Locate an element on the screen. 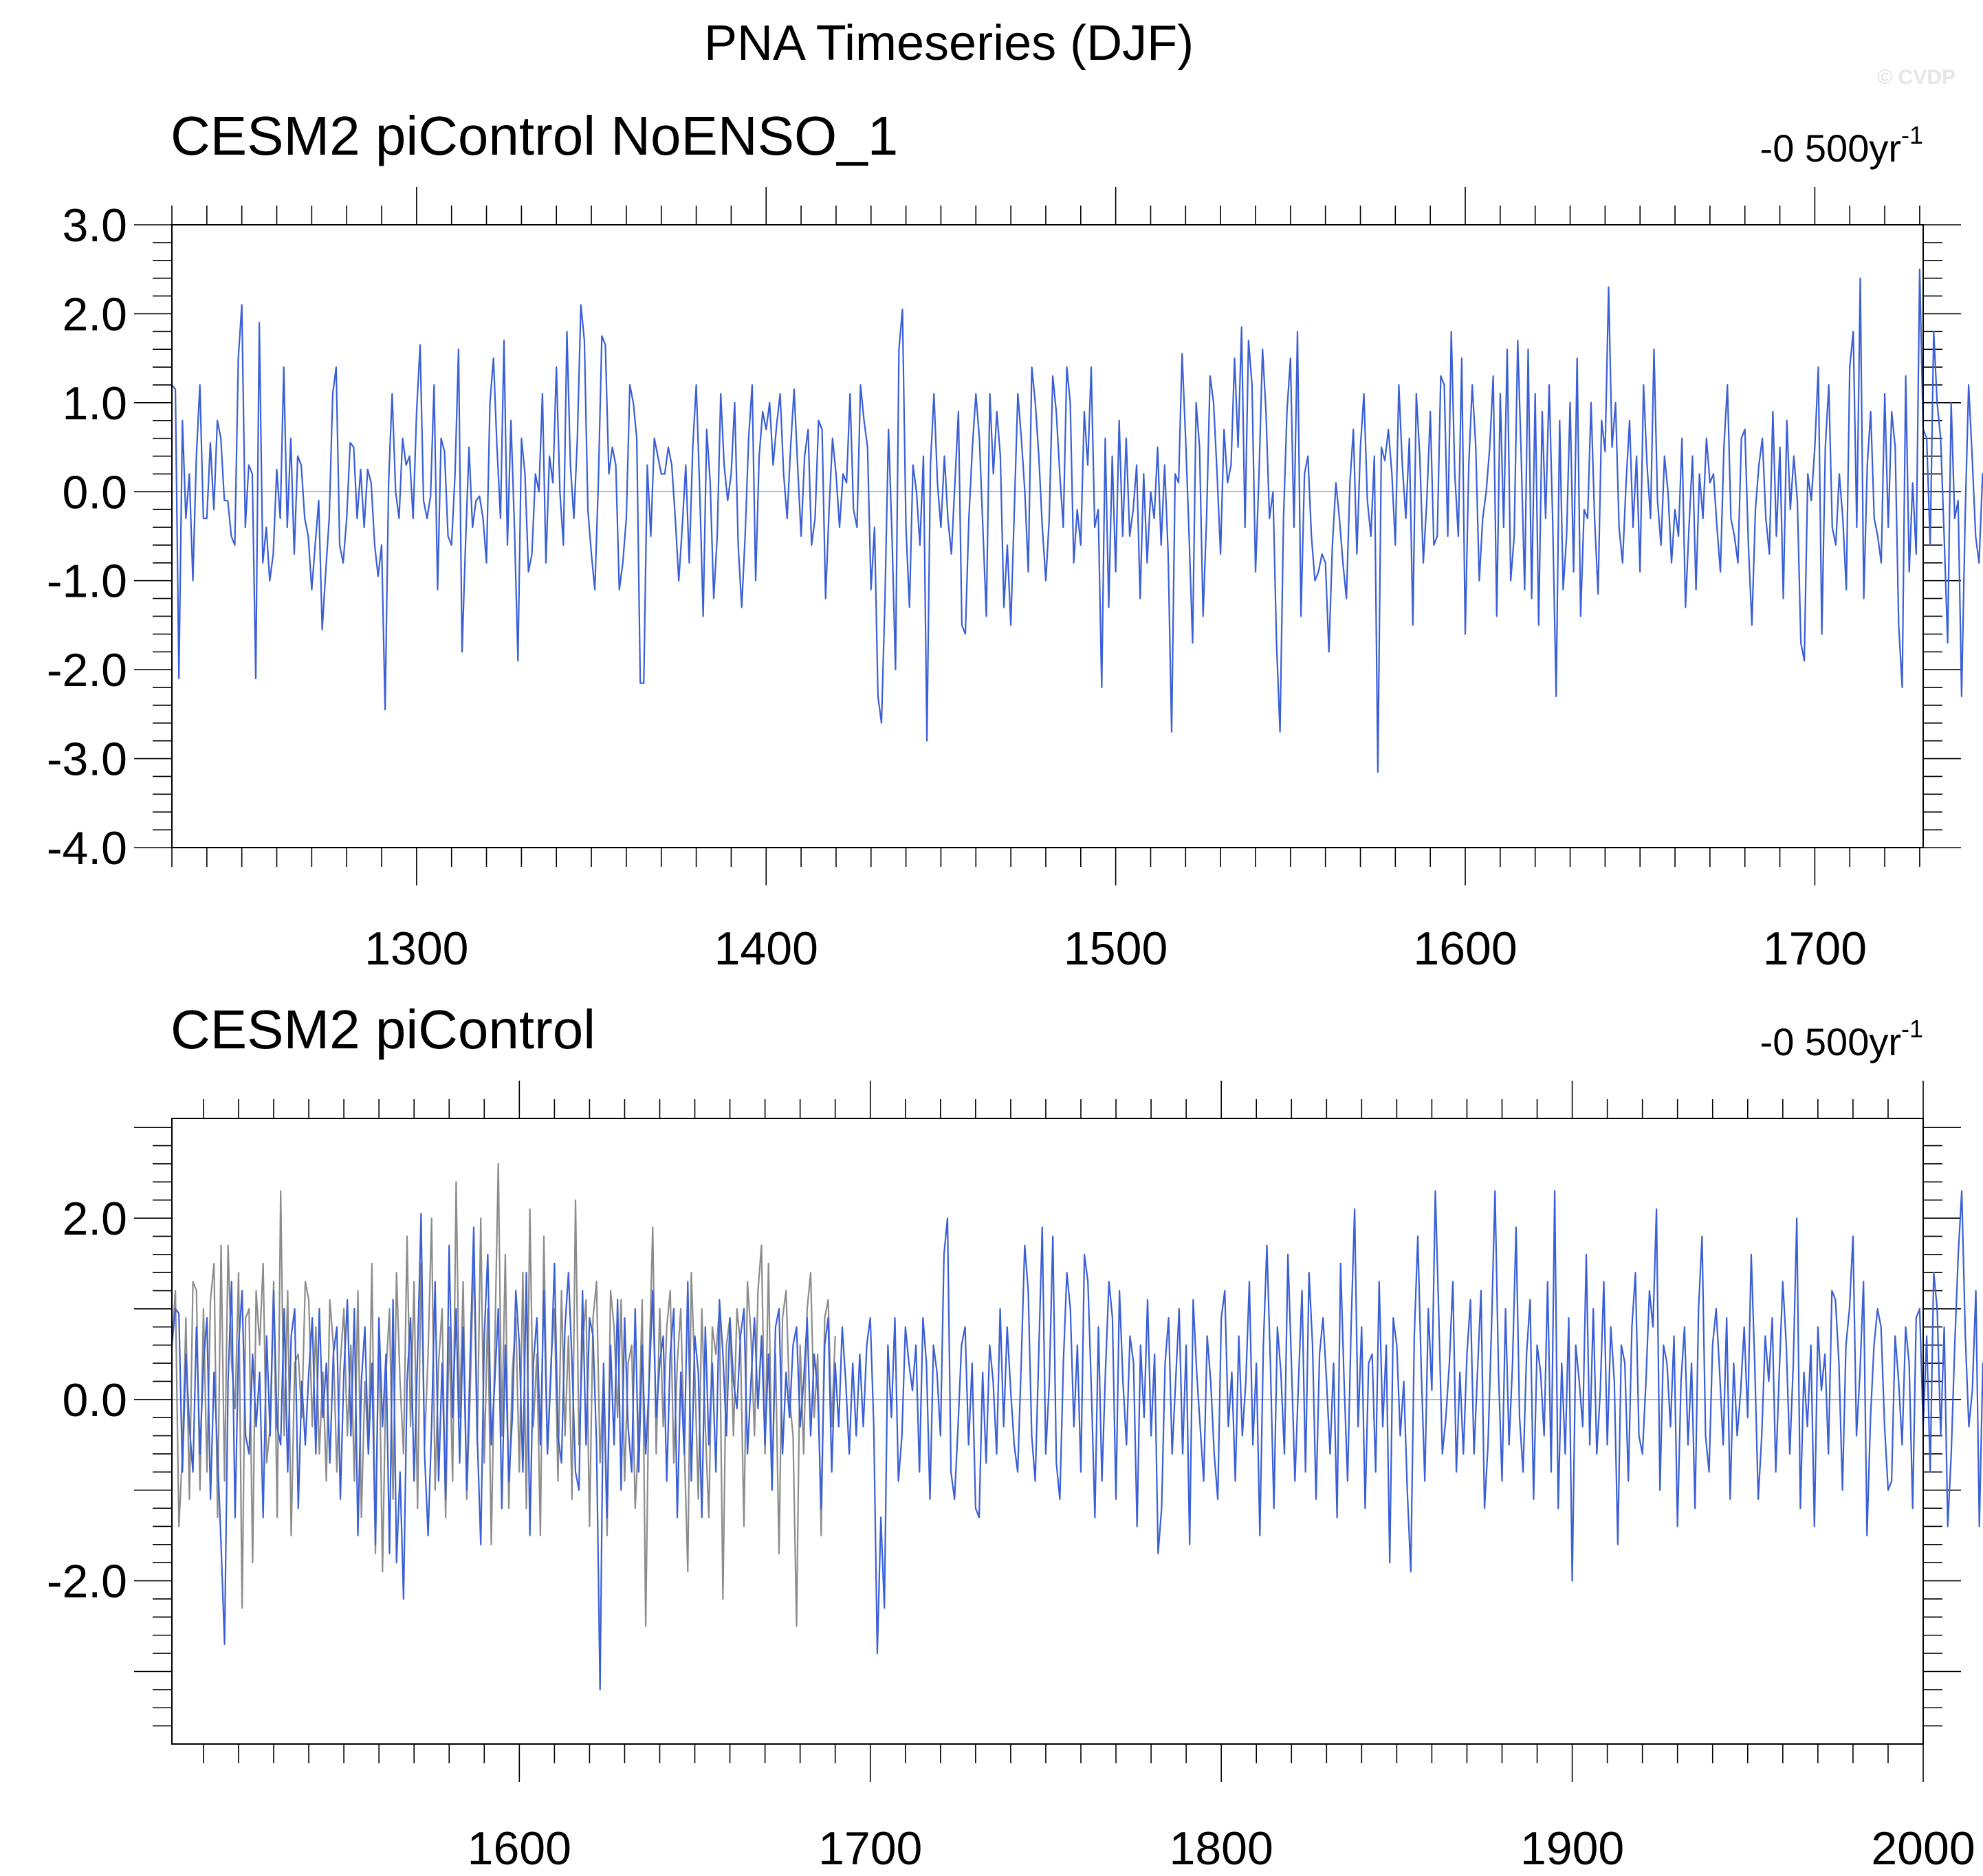  x-tick-label: 1300 is located at coordinates (416, 949).